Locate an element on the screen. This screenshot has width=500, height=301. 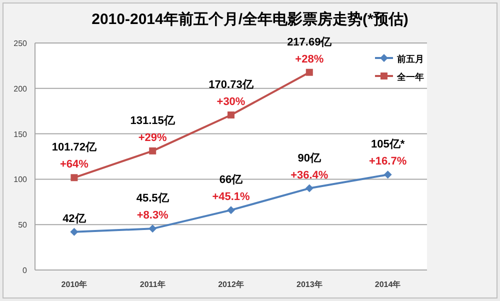
data-label: 217.69亿 is located at coordinates (310, 42).